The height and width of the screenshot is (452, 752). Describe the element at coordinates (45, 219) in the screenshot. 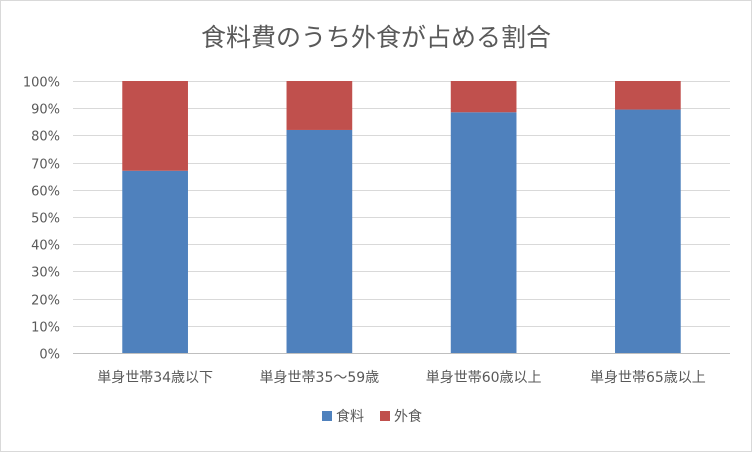

I see `y-tick-label: 50%` at that location.